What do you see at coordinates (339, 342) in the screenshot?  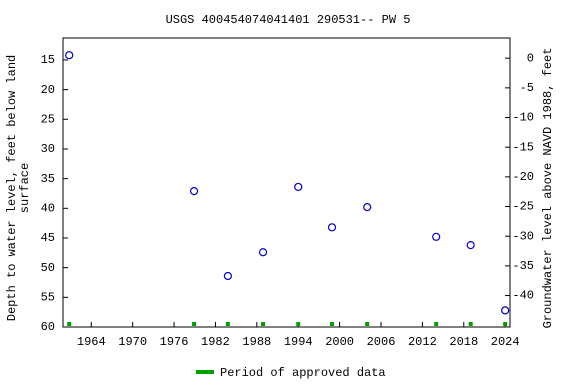 I see `x-tick-label: 2000` at bounding box center [339, 342].